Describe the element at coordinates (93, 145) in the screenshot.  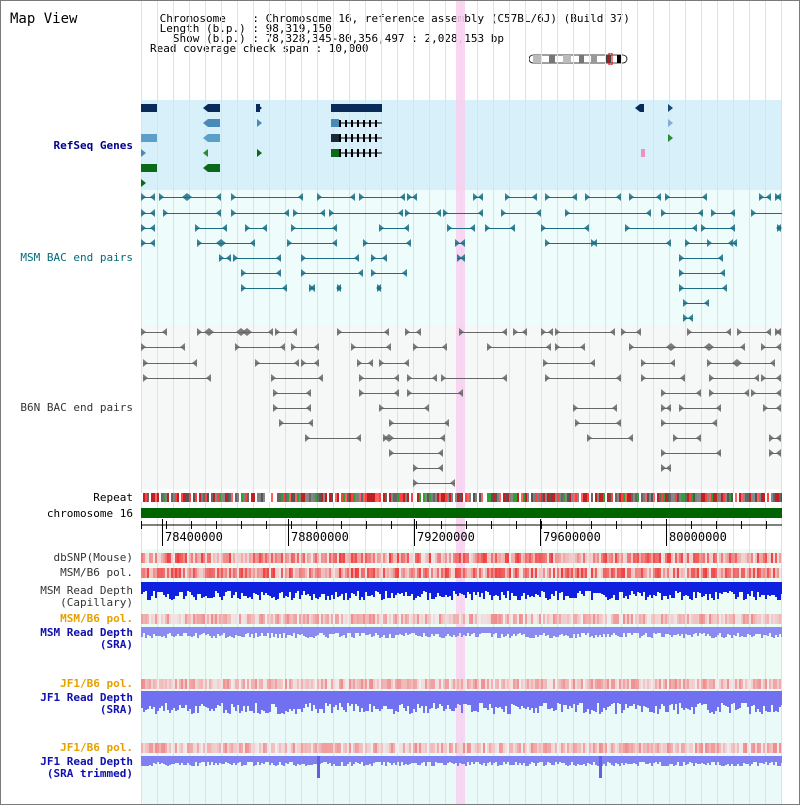
I see `refseq-genes-label: RefSeq Genes` at that location.